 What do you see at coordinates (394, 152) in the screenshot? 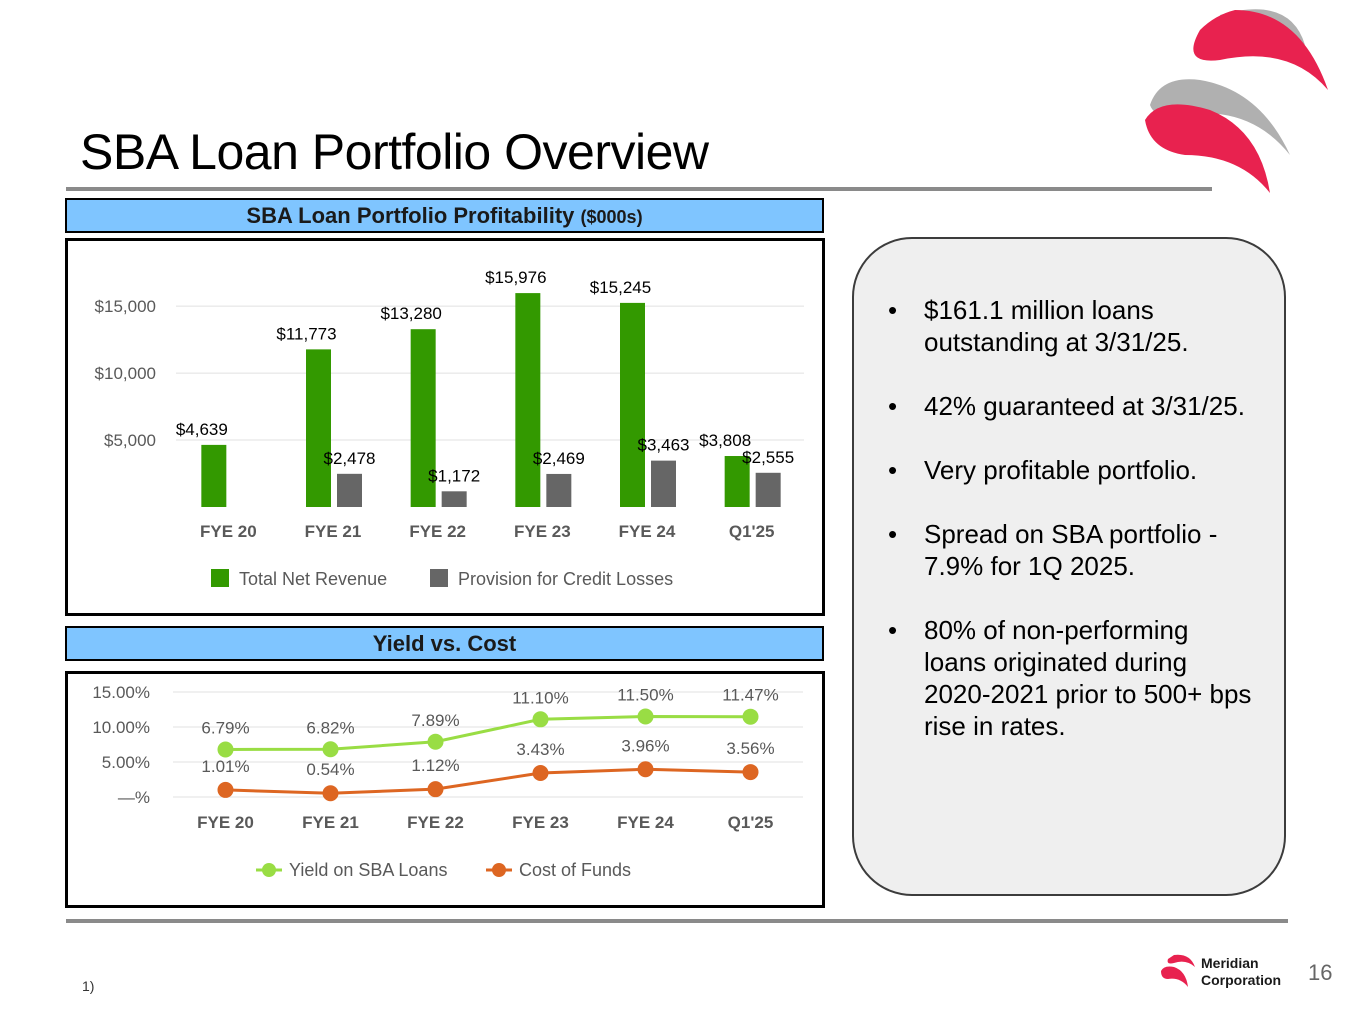
I see `page-title: SBA Loan Portfolio Overview` at bounding box center [394, 152].